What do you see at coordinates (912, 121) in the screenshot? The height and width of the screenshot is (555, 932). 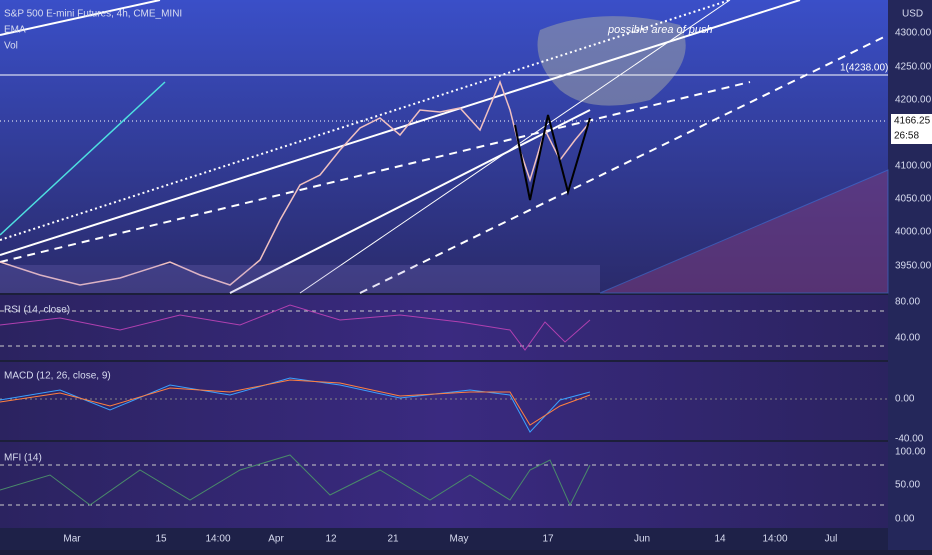 I see `last-price: 4166.25` at bounding box center [912, 121].